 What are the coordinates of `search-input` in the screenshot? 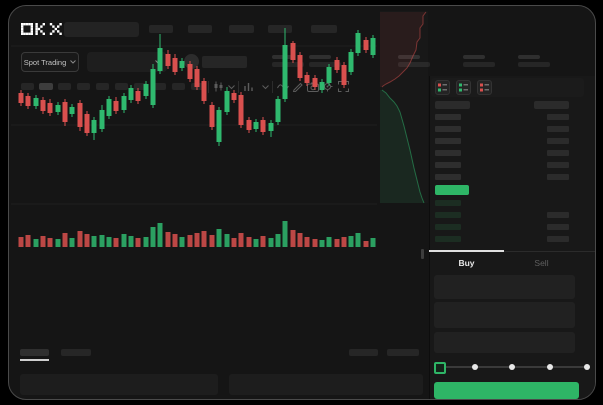 It's located at (101, 29).